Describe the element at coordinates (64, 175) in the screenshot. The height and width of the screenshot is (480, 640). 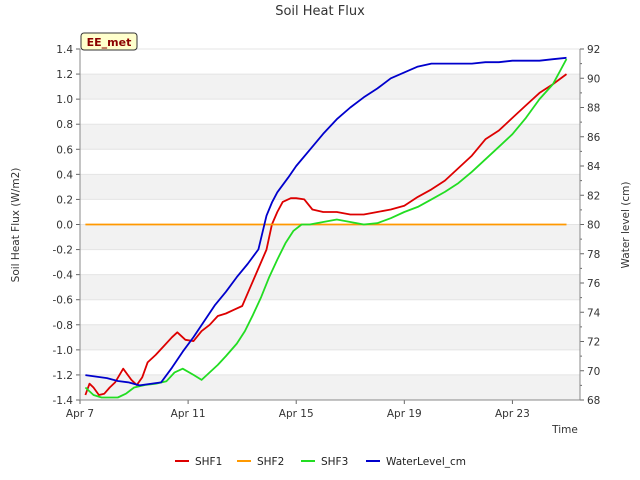
I see `y-tick-label: 0.4` at that location.